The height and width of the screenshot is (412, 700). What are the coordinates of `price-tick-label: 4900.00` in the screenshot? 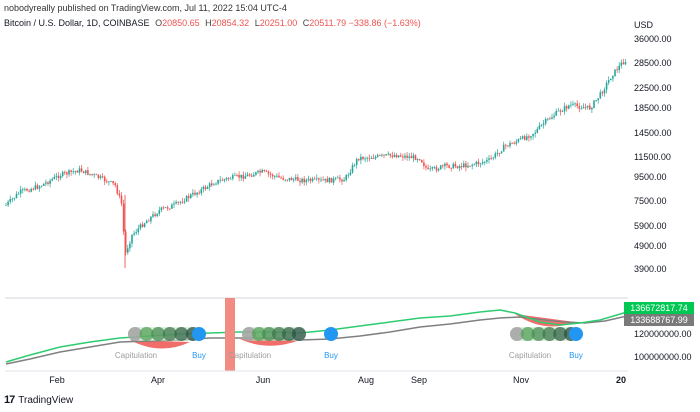 It's located at (650, 246).